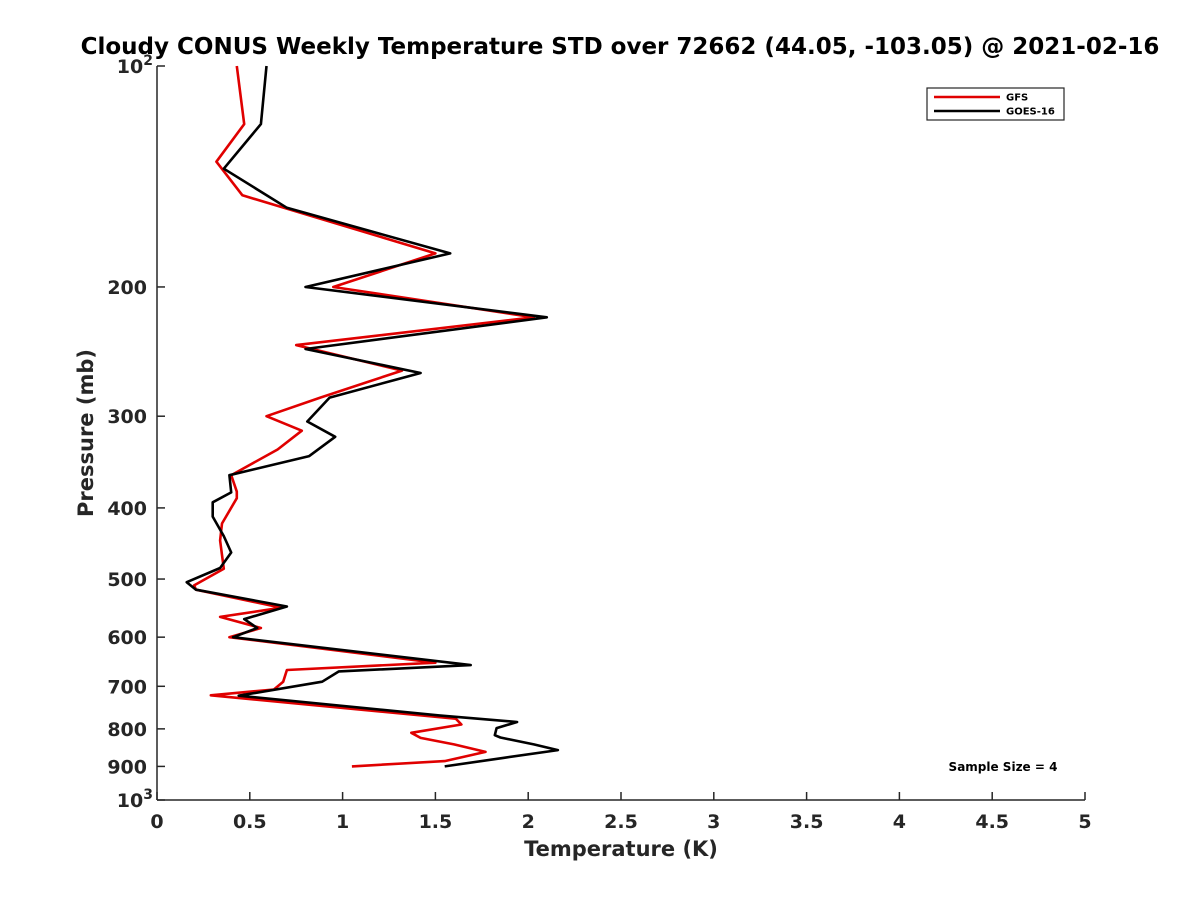 This screenshot has height=900, width=1200. I want to click on y-tick-label: 200, so click(127, 288).